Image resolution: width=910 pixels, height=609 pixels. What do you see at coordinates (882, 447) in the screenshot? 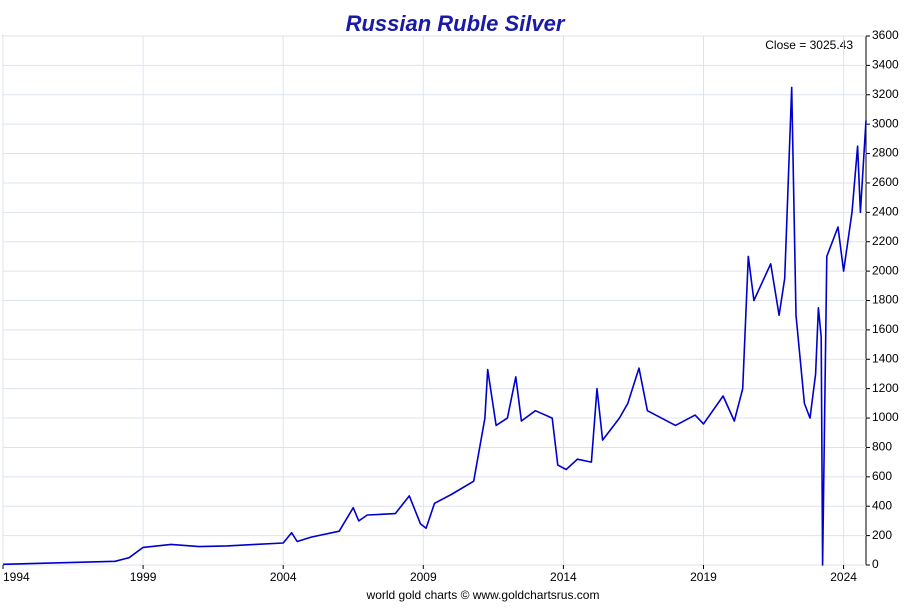
I see `y-tick-label: 800` at bounding box center [882, 447].